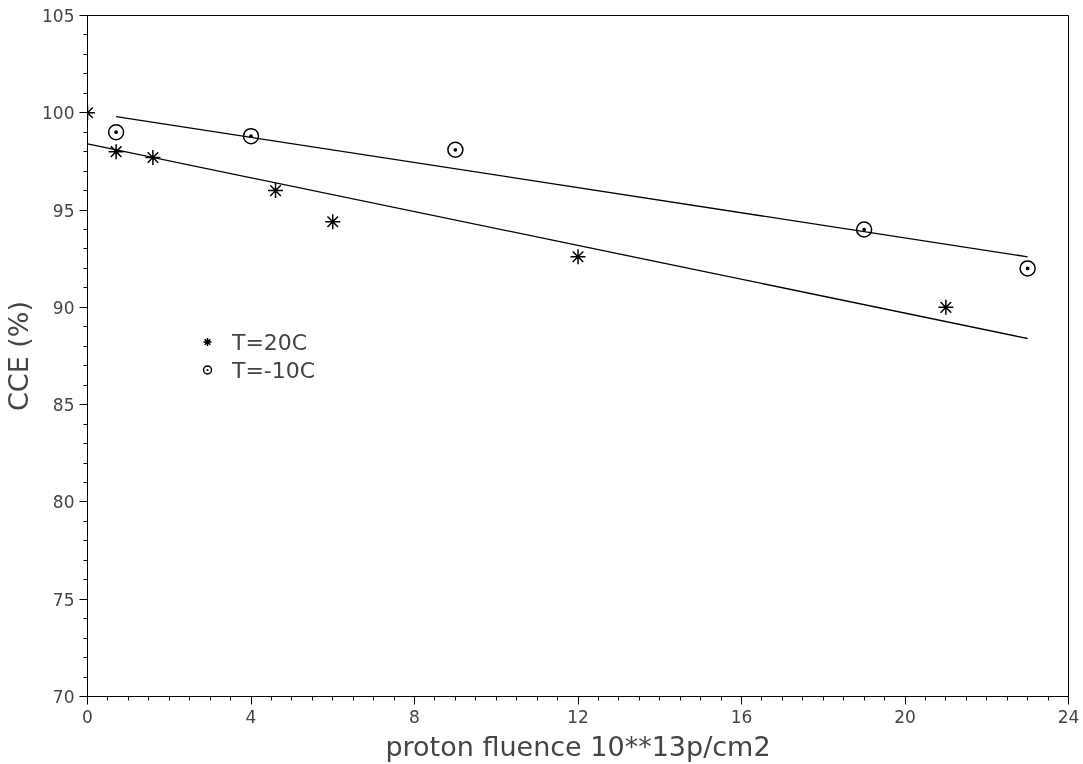 This screenshot has width=1083, height=764. What do you see at coordinates (19, 356) in the screenshot?
I see `y-axis-title: CCE (%)` at bounding box center [19, 356].